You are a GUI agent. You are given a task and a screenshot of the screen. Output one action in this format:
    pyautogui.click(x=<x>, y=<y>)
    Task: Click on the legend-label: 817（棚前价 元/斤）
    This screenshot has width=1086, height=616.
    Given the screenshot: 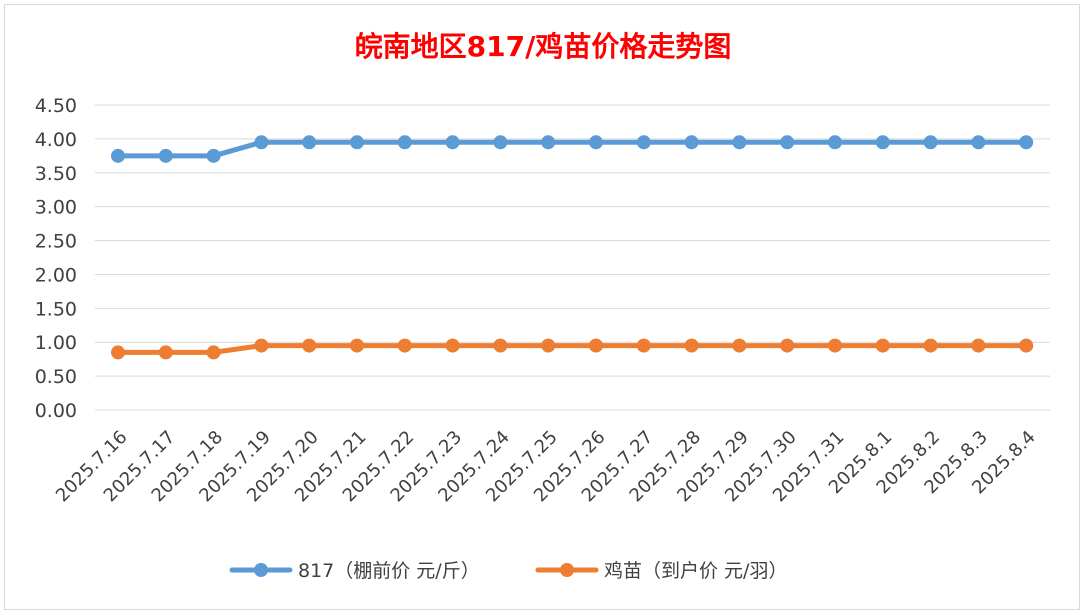 What is the action you would take?
    pyautogui.click(x=389, y=571)
    